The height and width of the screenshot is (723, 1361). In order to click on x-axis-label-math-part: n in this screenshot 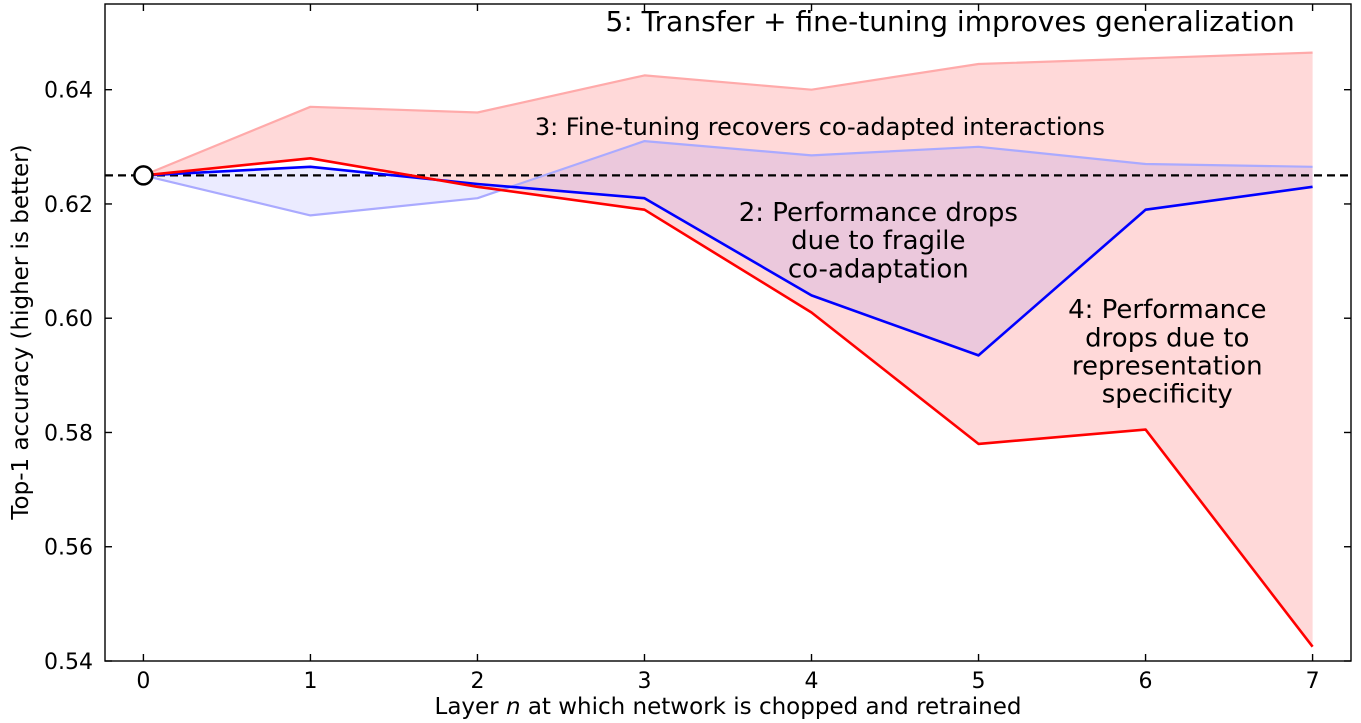, I will do `click(513, 707)`.